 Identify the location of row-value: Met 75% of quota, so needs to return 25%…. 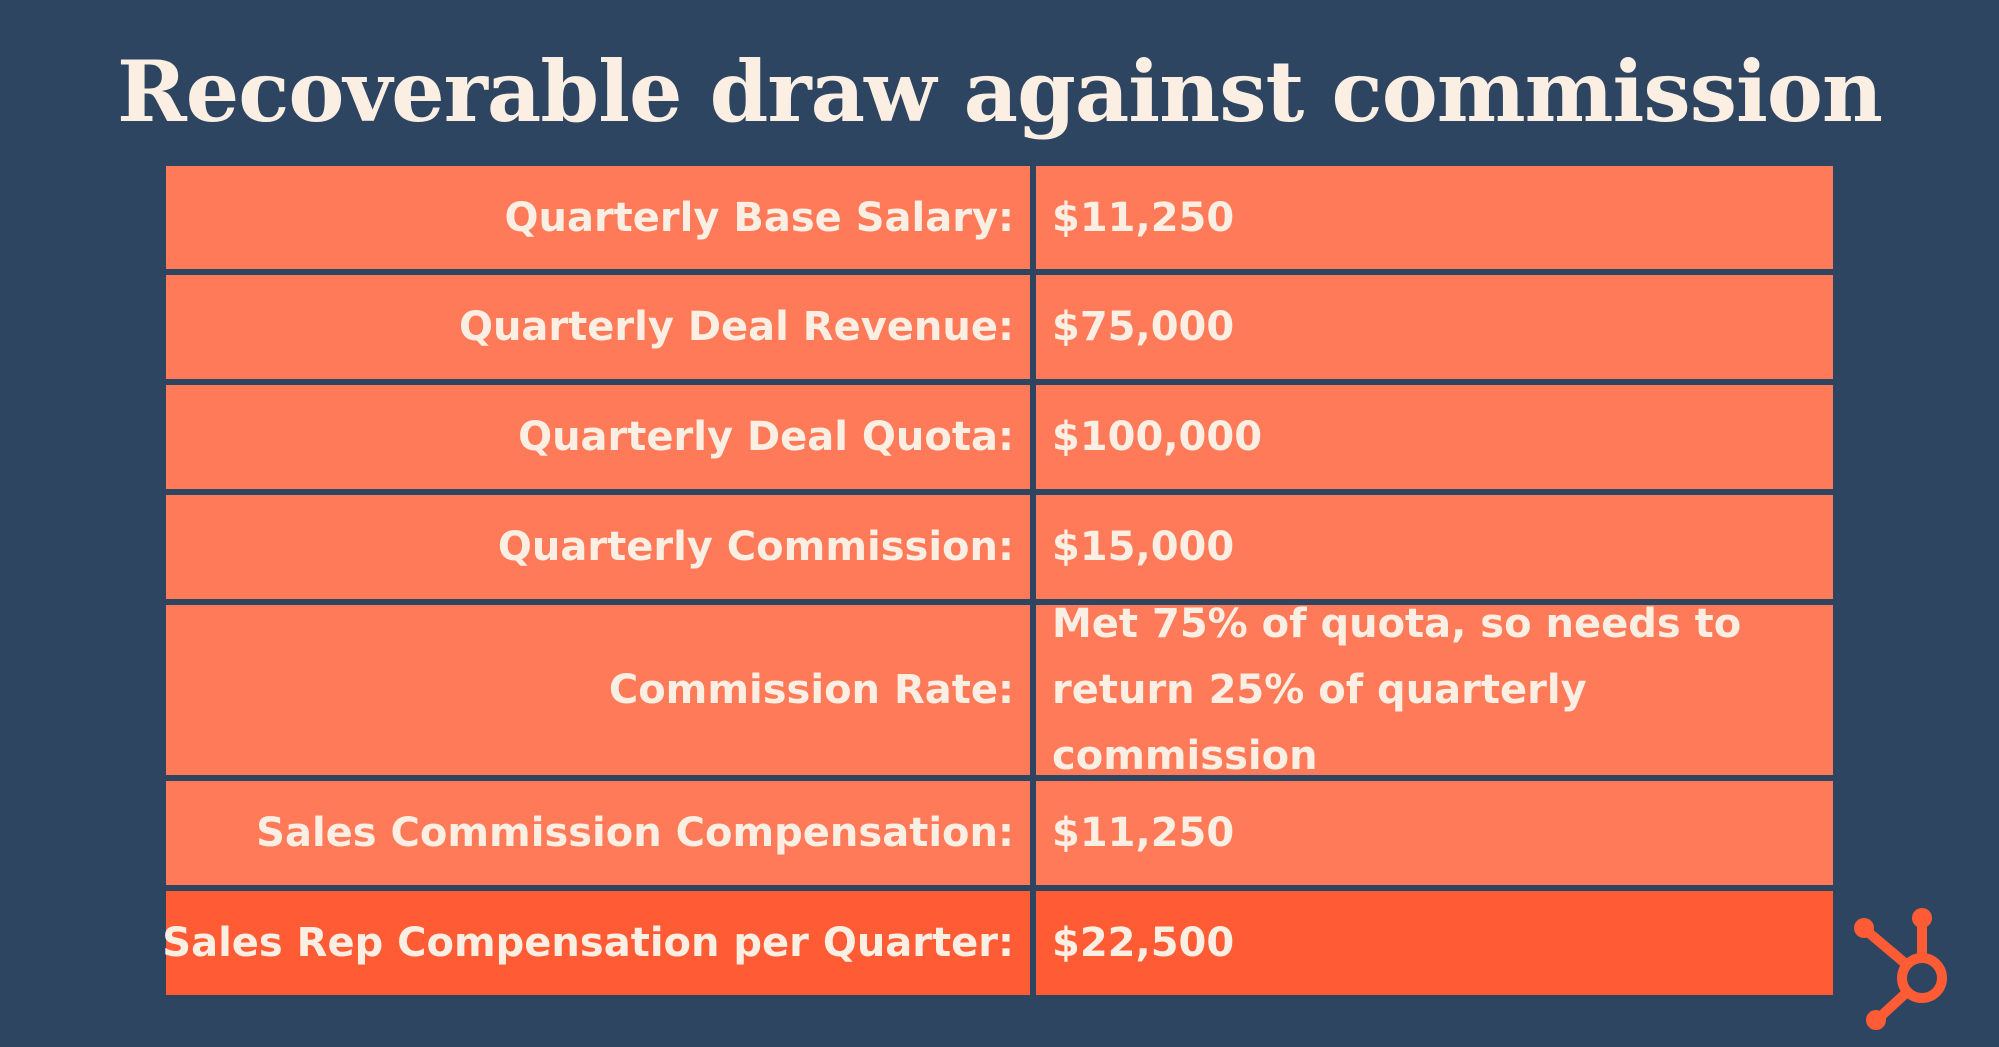
(1434, 690).